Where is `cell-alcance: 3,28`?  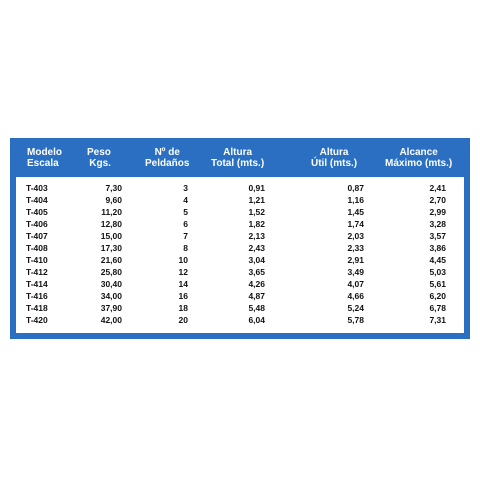 cell-alcance: 3,28 is located at coordinates (437, 224).